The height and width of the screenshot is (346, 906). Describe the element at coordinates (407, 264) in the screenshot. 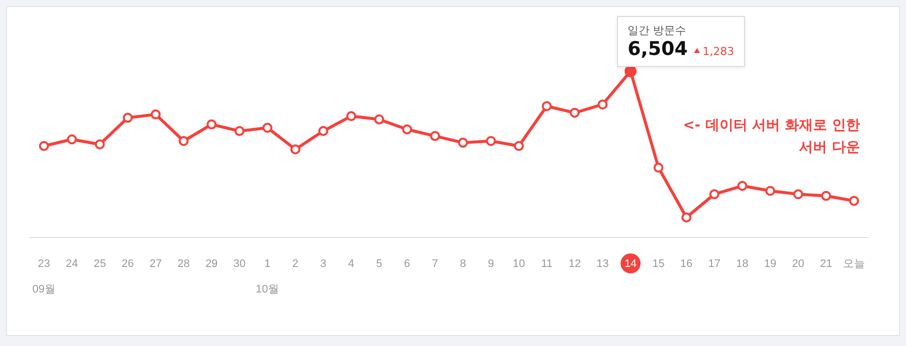

I see `x-tick-label: 6` at that location.